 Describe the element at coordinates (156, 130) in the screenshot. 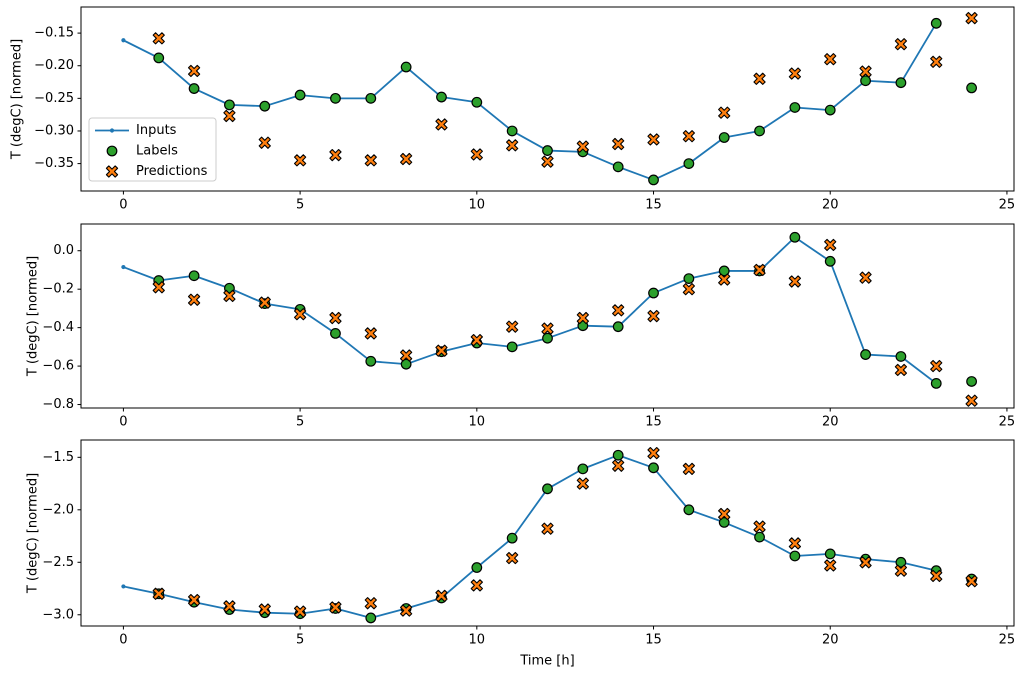

I see `legend-entry-label: Inputs` at that location.